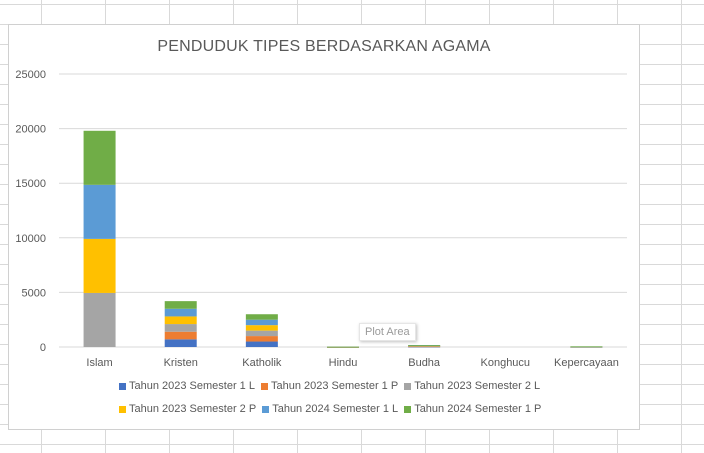 The width and height of the screenshot is (704, 453). Describe the element at coordinates (387, 332) in the screenshot. I see `plot-area-tooltip: Plot Area` at that location.